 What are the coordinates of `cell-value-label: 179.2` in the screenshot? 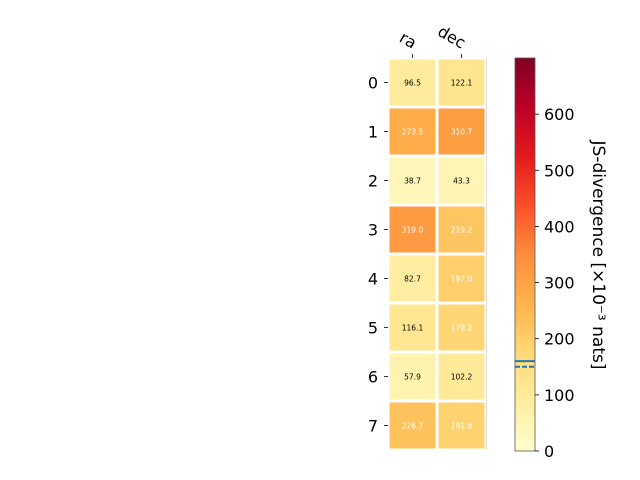 It's located at (462, 328).